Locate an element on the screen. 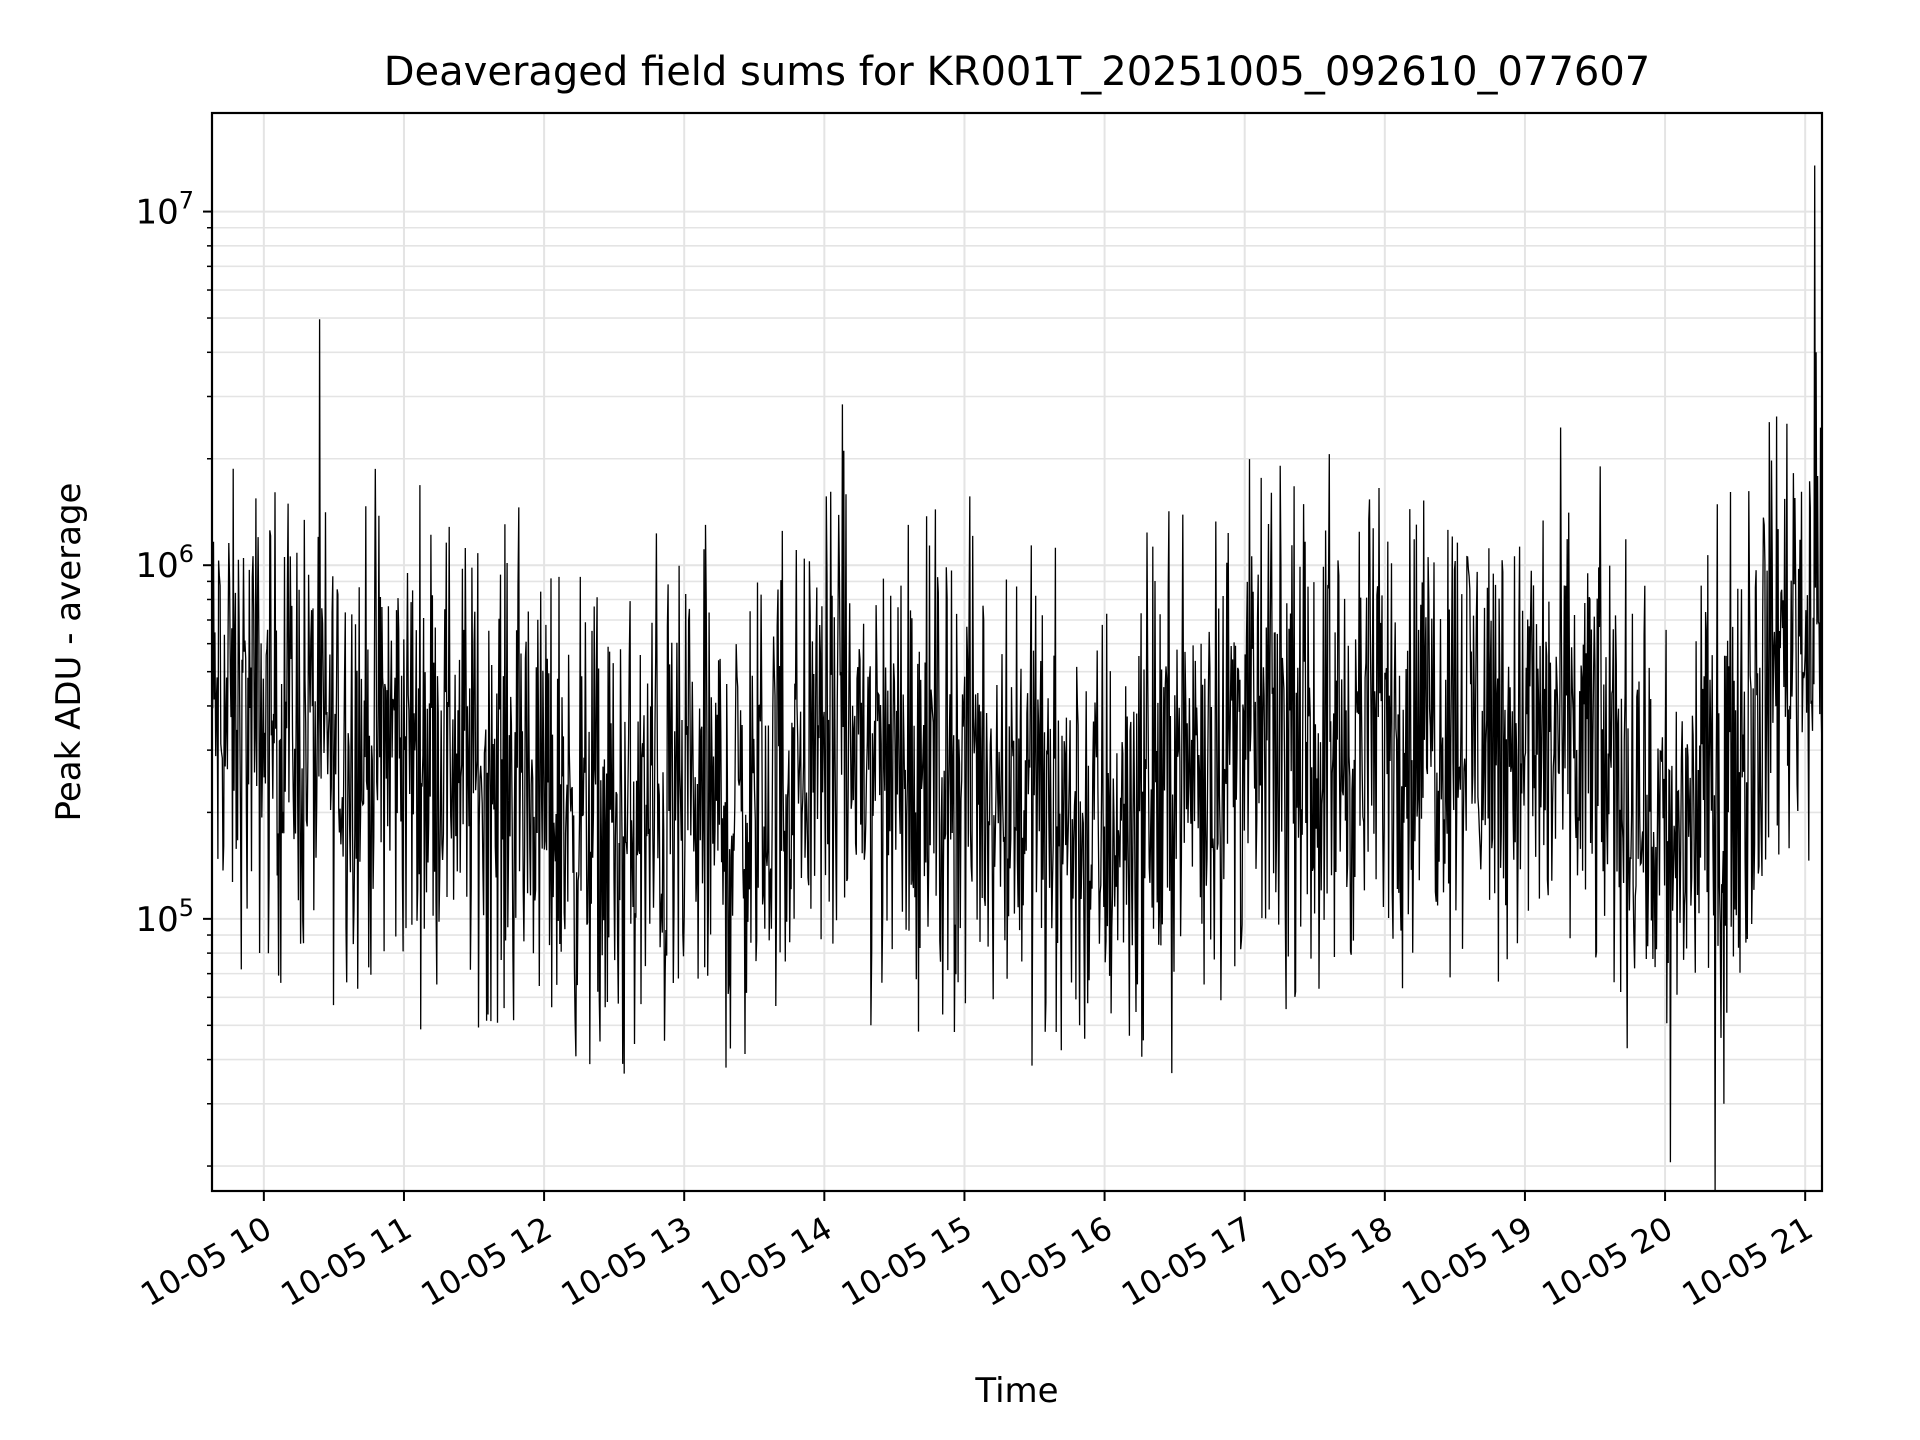 Image resolution: width=1920 pixels, height=1440 pixels. x-axis-label: Time is located at coordinates (1016, 1391).